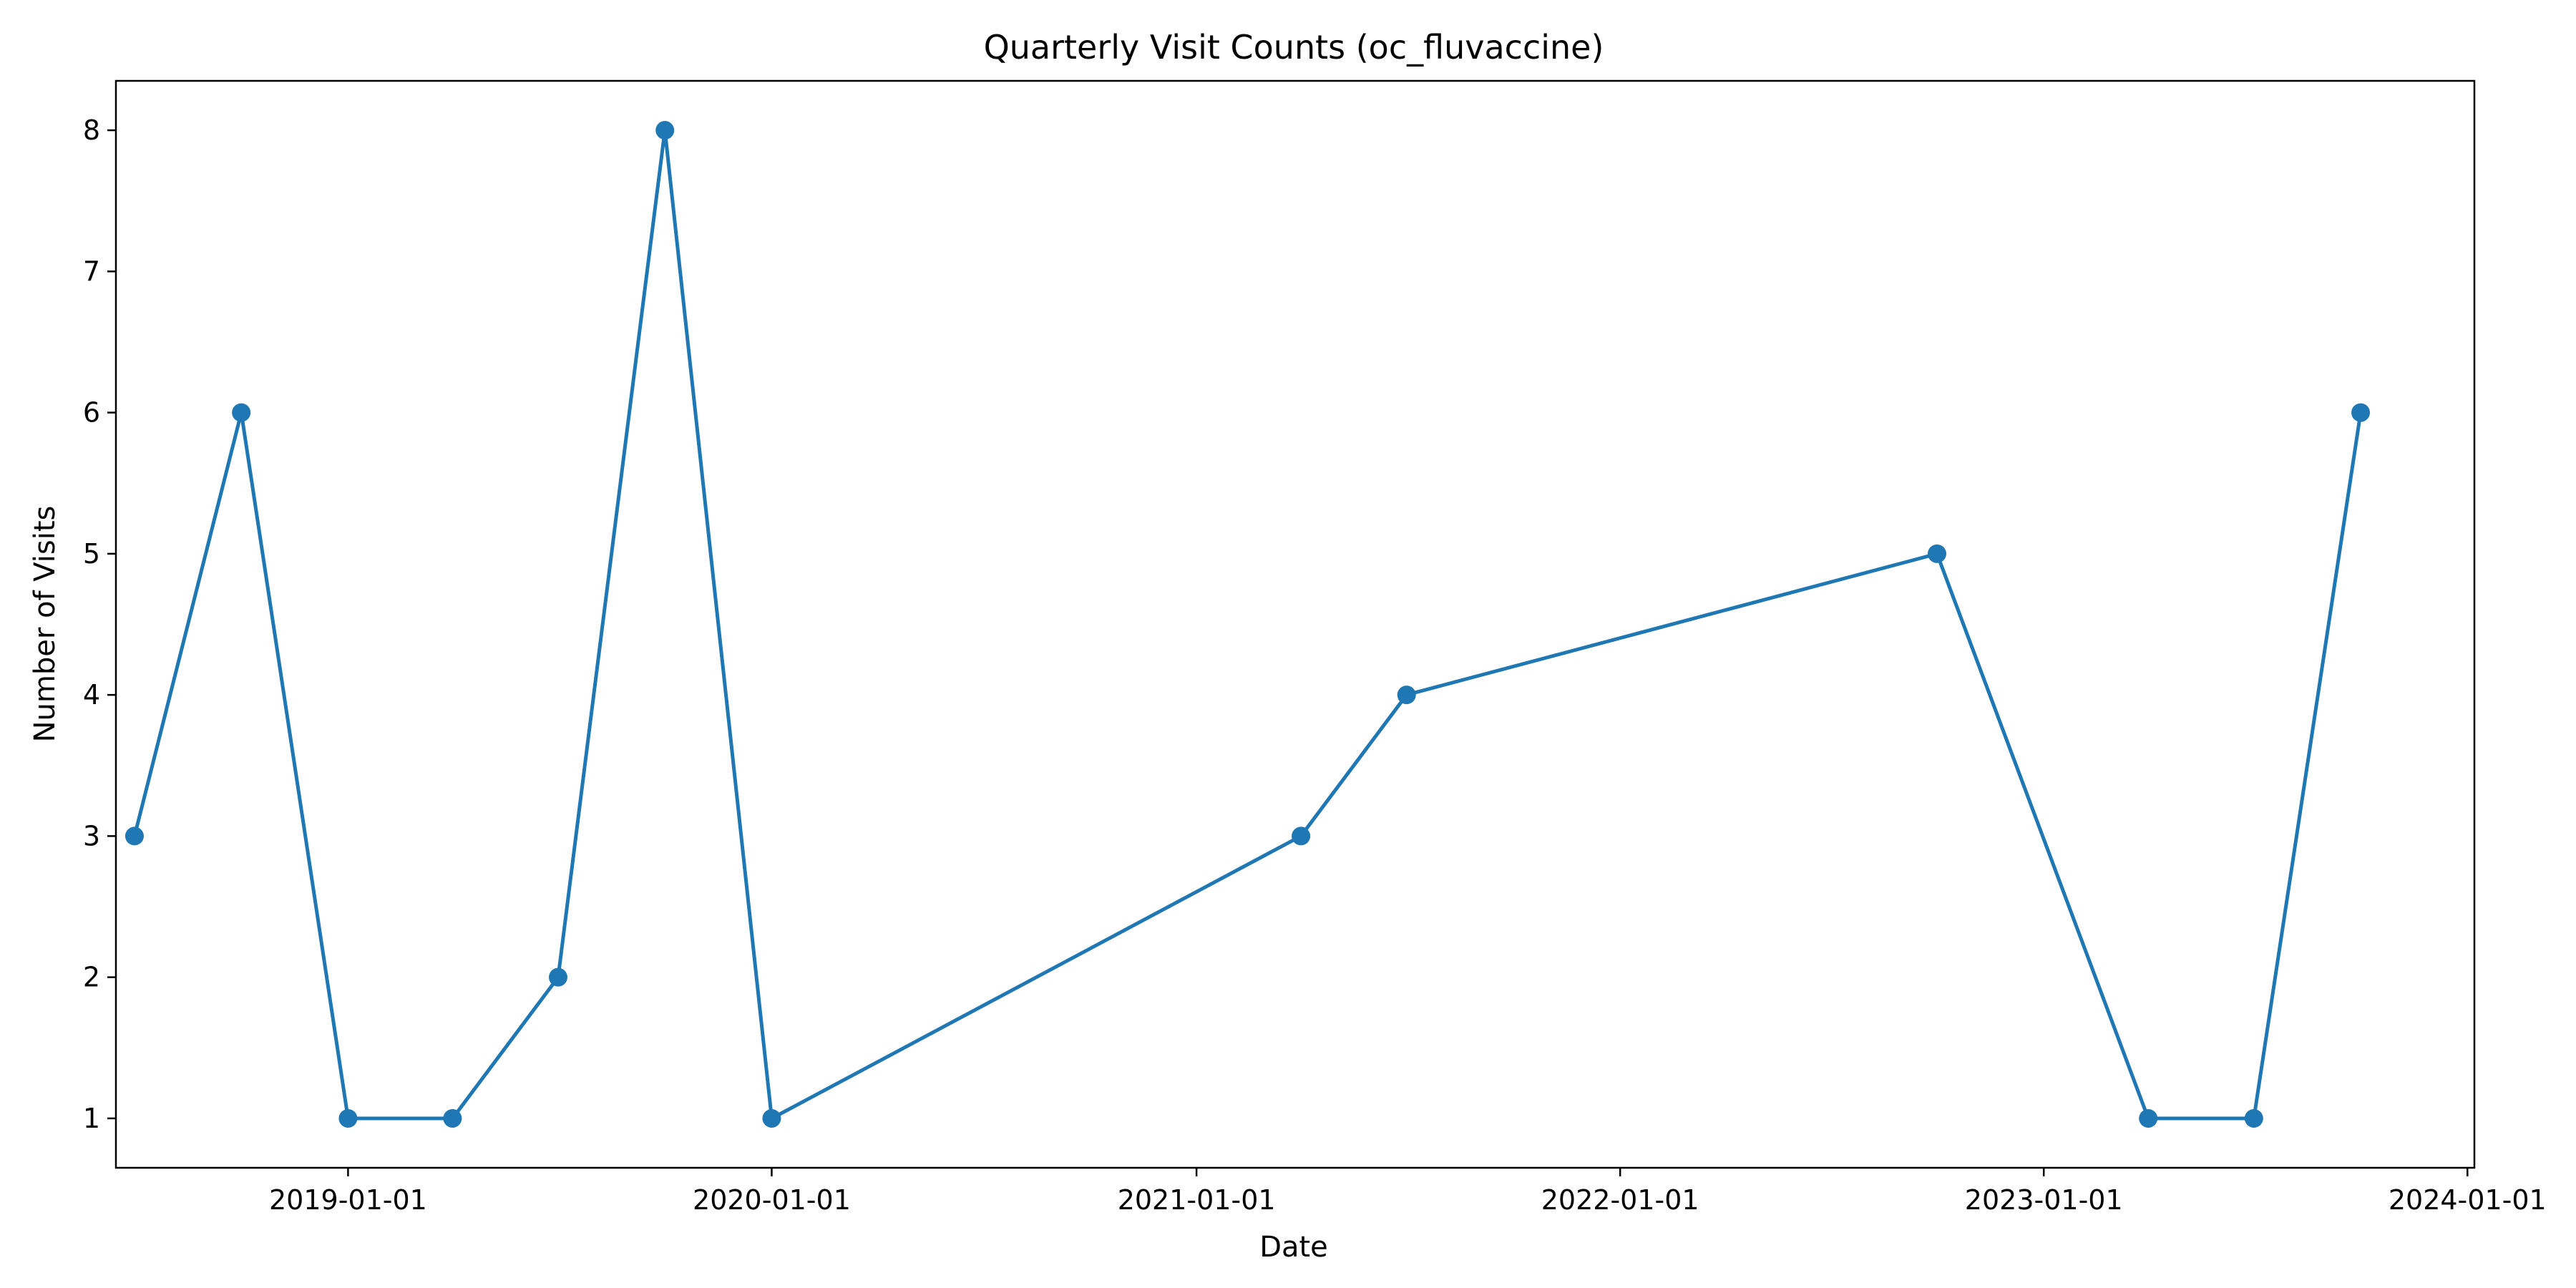  Describe the element at coordinates (91, 695) in the screenshot. I see `y-tick-label: 4` at that location.